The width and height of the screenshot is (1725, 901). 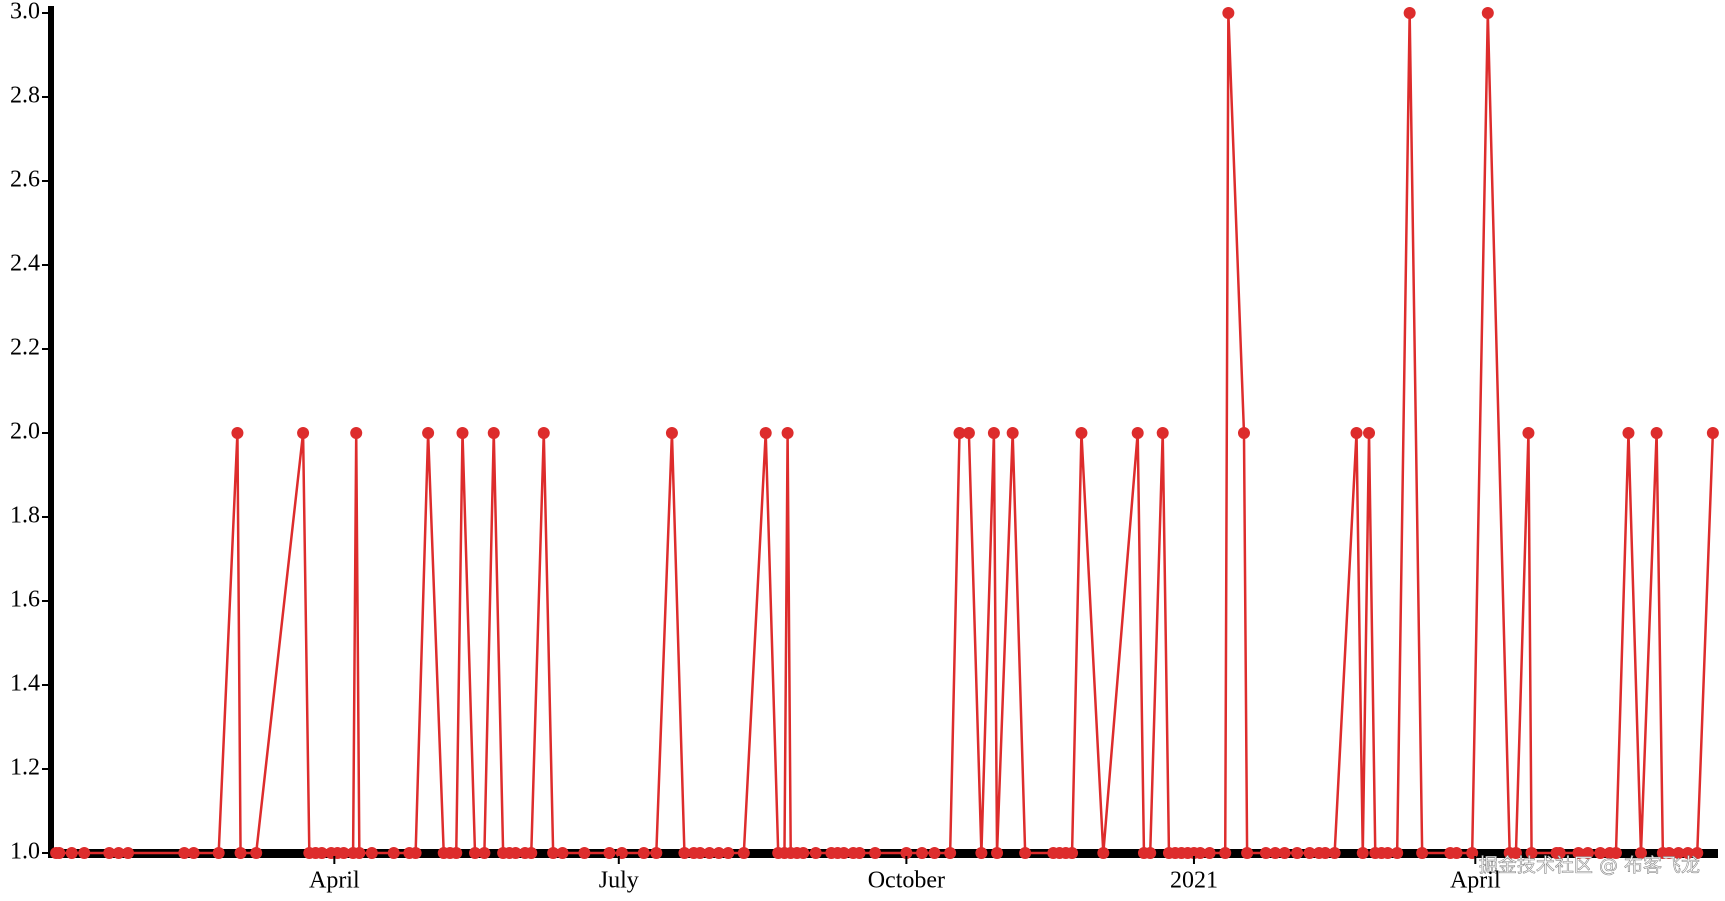 I want to click on y-tick-label: 2.4, so click(x=25, y=264).